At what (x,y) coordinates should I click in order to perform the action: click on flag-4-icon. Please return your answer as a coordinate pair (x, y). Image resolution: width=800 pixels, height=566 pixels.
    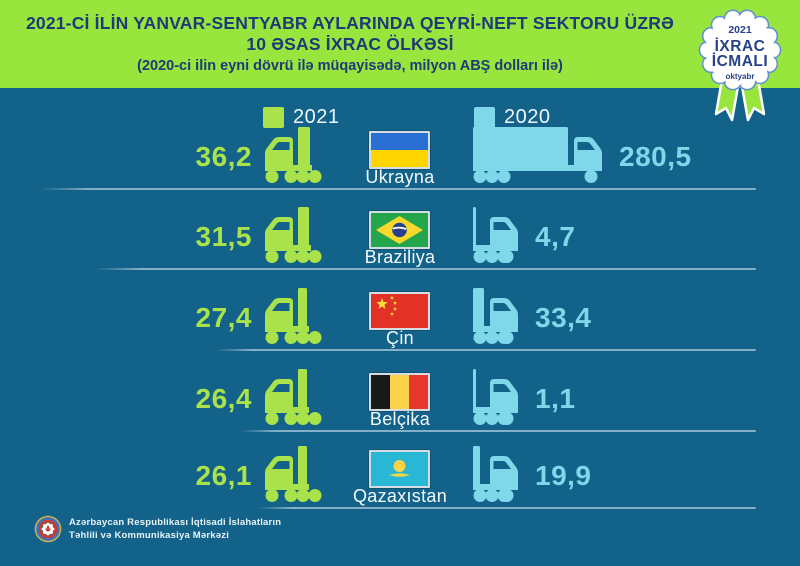
    Looking at the image, I should click on (399, 392).